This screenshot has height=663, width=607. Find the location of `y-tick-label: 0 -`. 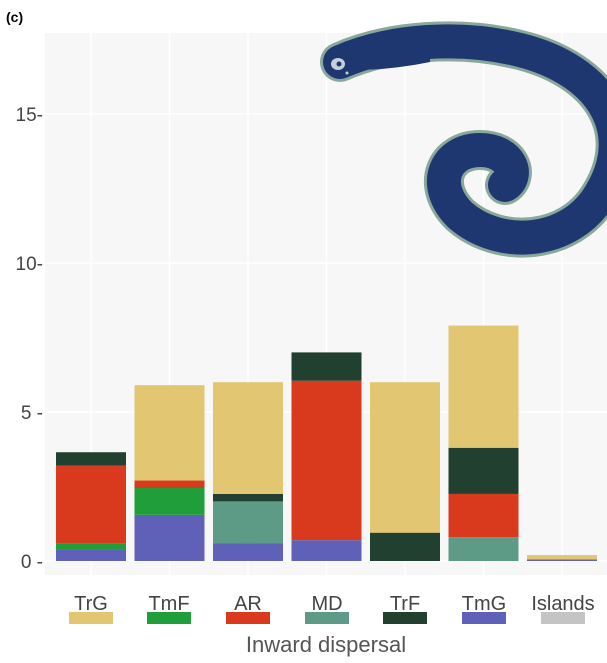

y-tick-label: 0 - is located at coordinates (32, 562).